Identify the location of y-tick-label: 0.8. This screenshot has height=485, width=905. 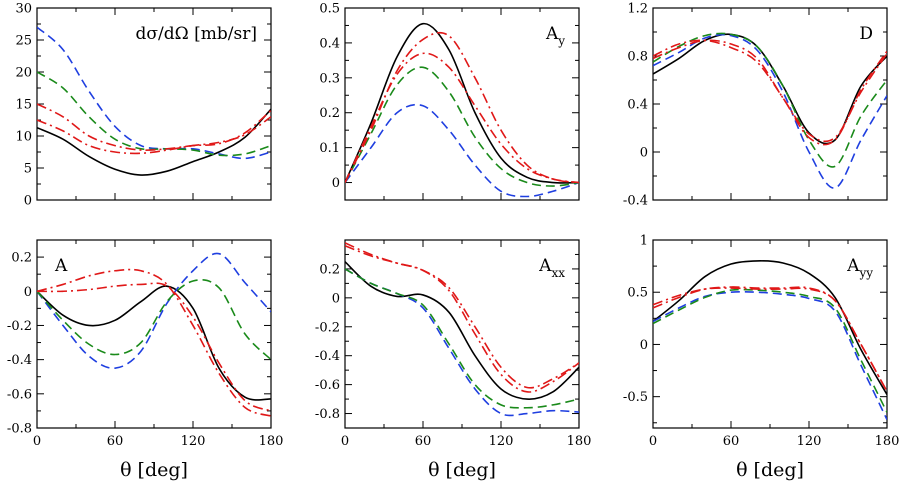
(637, 57).